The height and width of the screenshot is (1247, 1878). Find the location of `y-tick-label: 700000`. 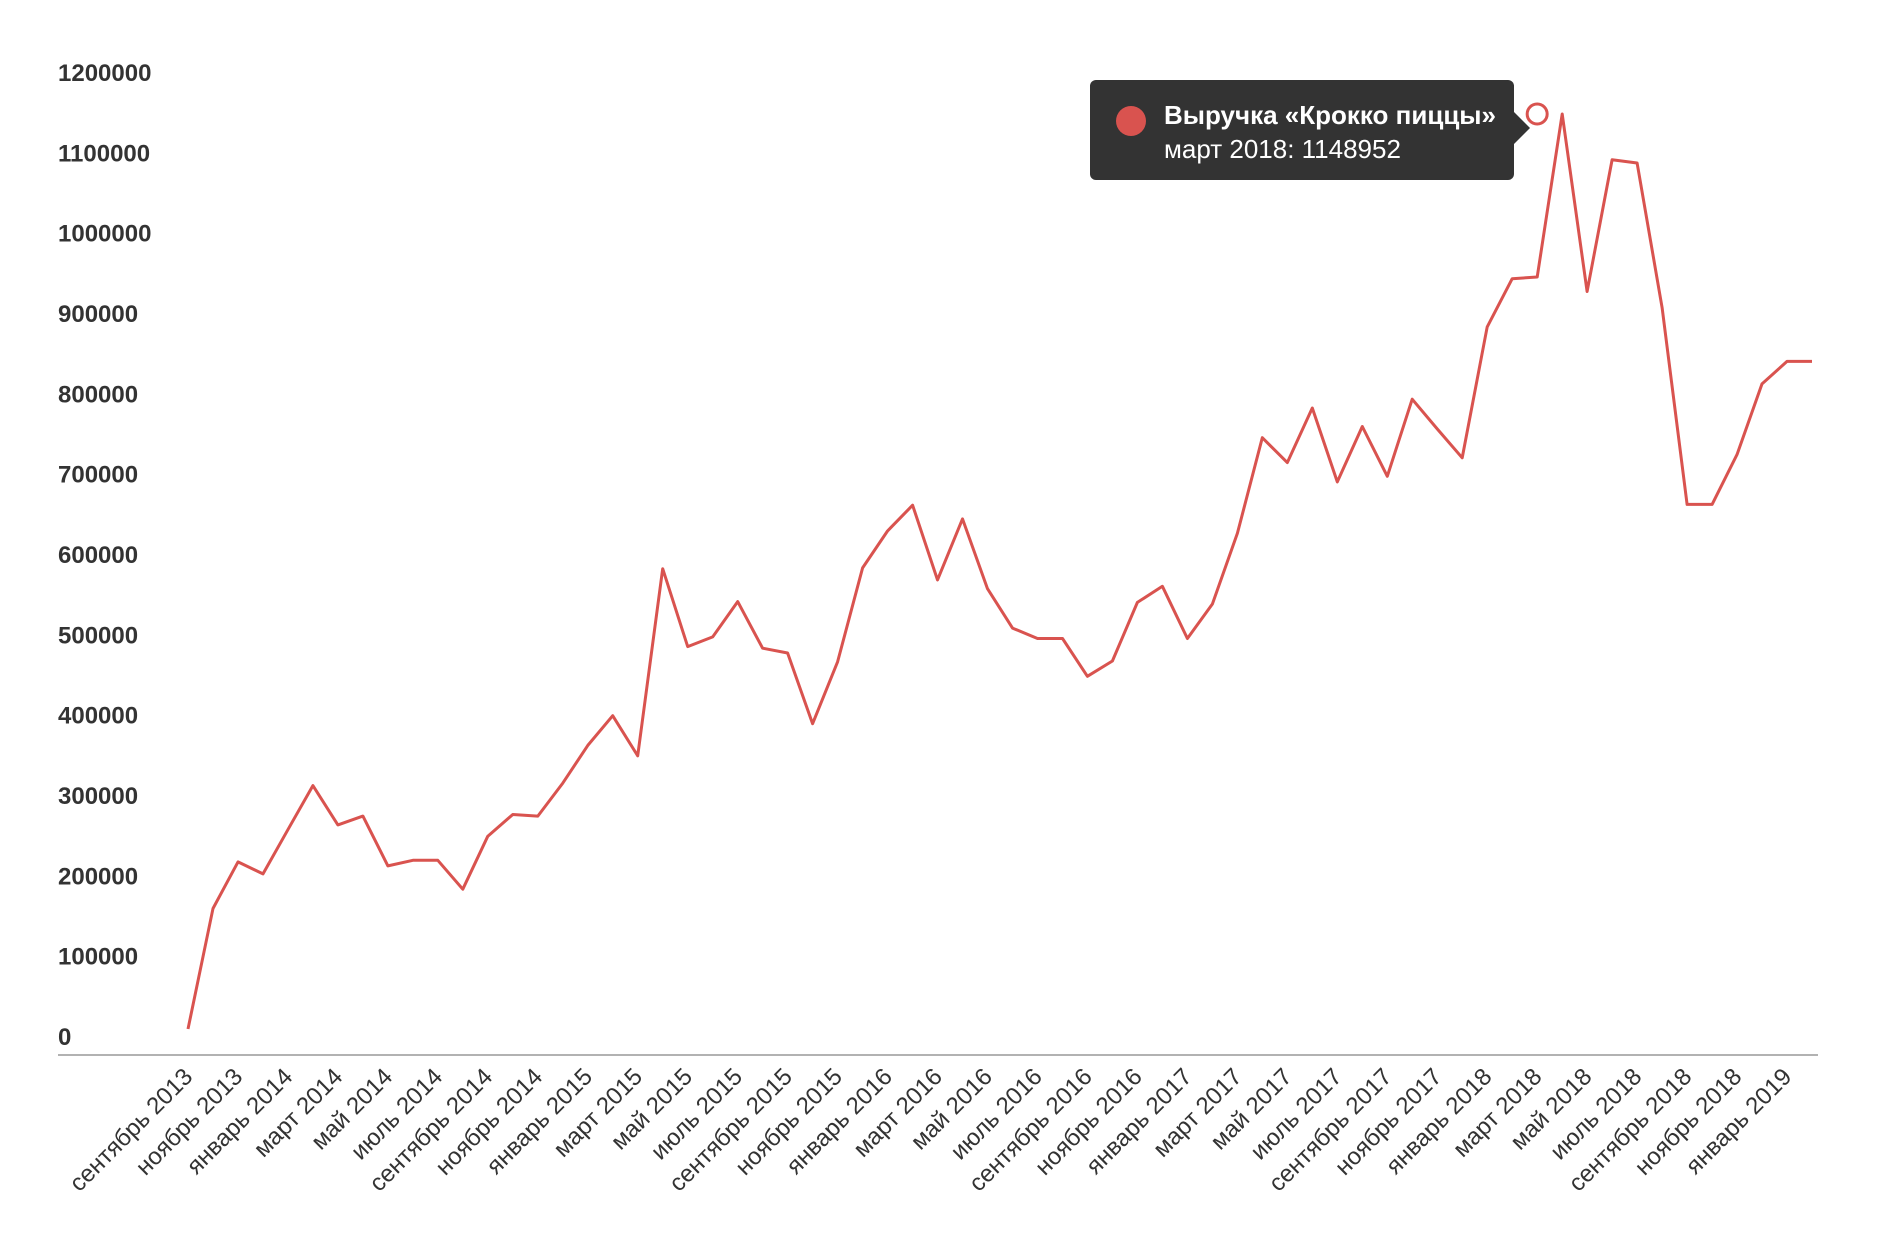

y-tick-label: 700000 is located at coordinates (98, 475).